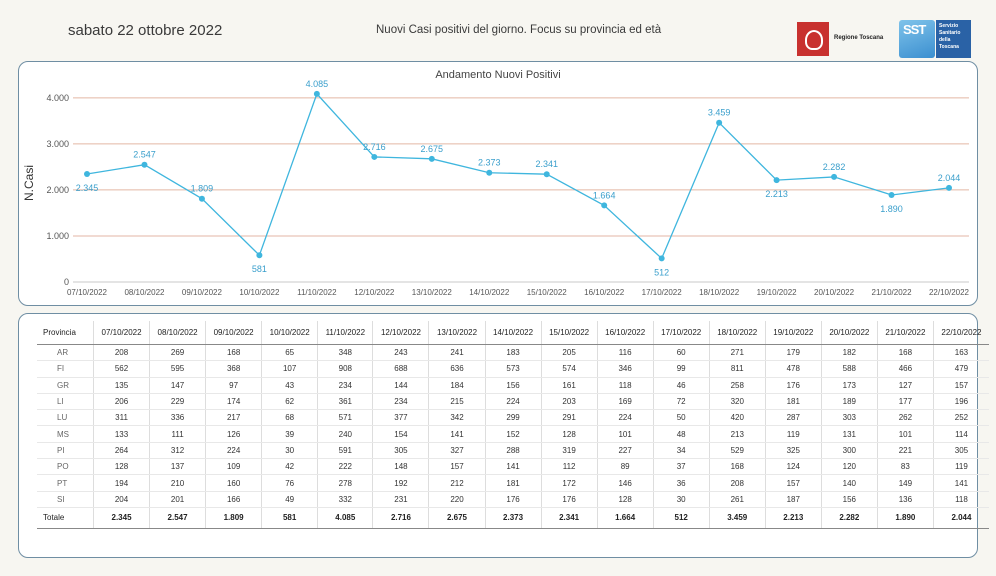 This screenshot has width=996, height=576. I want to click on cases-cell: 288, so click(513, 451).